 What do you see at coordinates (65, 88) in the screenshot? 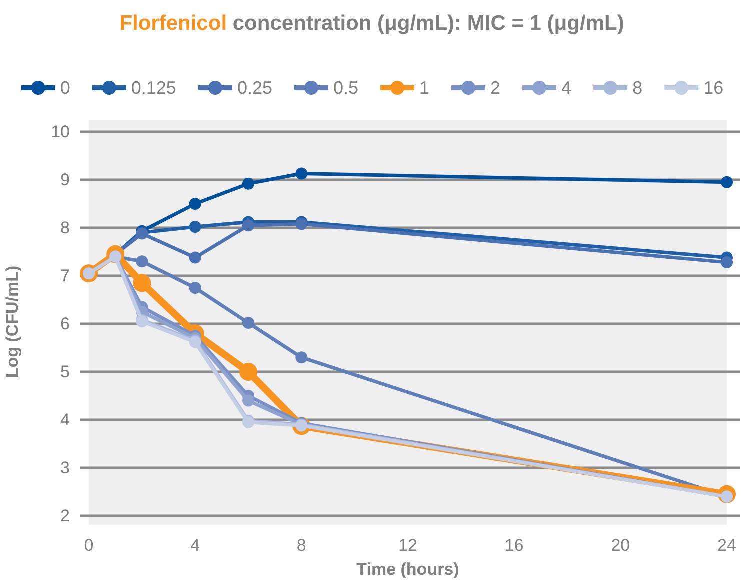
I see `legend-label: 0` at bounding box center [65, 88].